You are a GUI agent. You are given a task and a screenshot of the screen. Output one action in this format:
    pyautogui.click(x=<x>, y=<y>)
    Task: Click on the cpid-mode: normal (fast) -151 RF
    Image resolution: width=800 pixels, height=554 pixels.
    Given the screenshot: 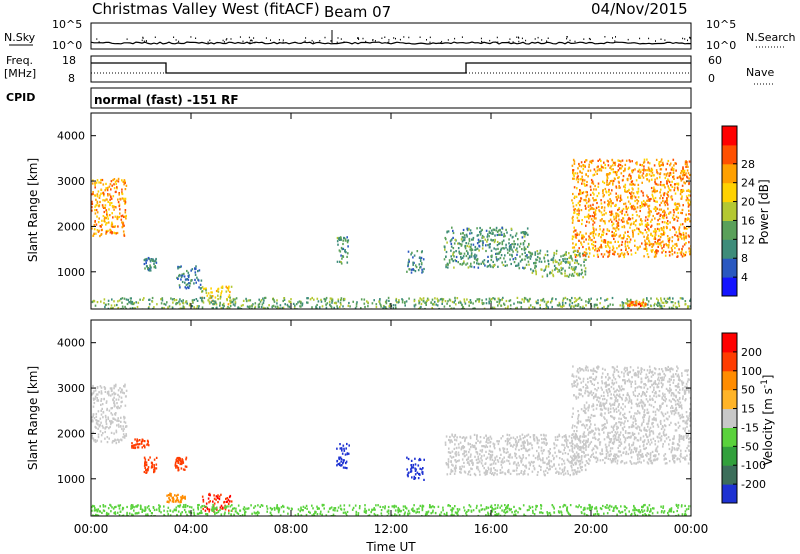 What is the action you would take?
    pyautogui.click(x=166, y=100)
    